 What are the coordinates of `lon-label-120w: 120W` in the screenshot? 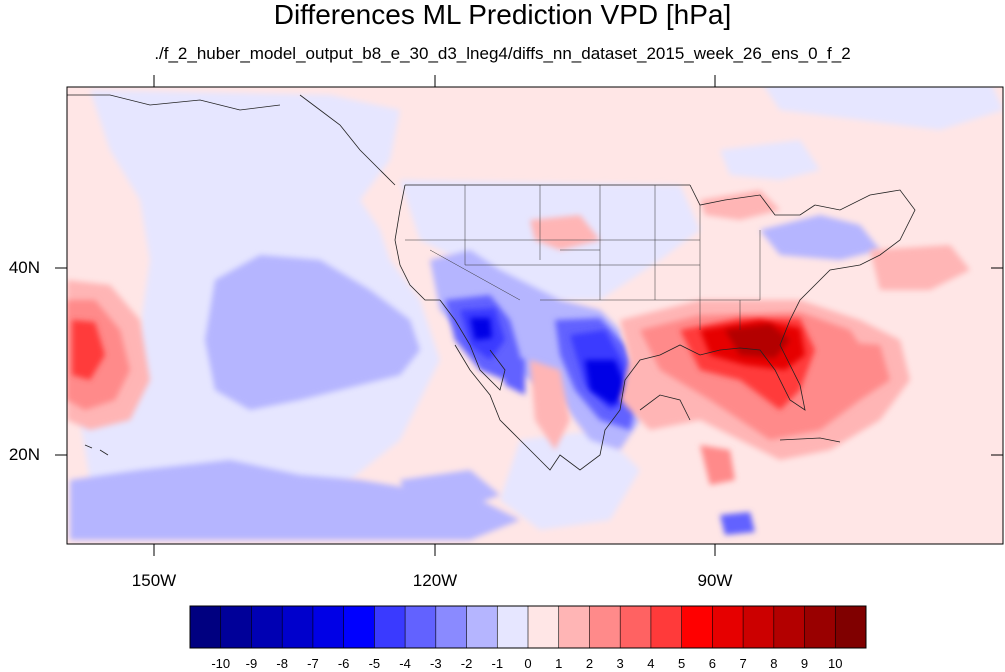 It's located at (435, 580).